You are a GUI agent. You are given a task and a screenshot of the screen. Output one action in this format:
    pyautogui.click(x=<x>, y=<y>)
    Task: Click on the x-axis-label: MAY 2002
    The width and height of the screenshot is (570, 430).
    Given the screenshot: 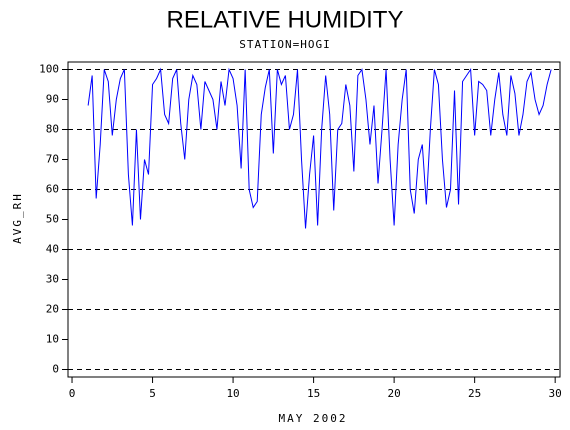 What is the action you would take?
    pyautogui.click(x=313, y=418)
    